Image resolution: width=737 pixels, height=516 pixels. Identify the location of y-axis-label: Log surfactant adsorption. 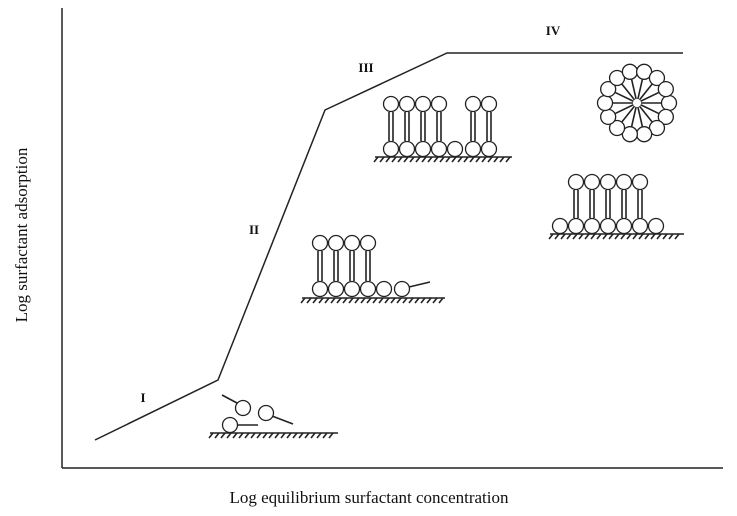
(21, 234).